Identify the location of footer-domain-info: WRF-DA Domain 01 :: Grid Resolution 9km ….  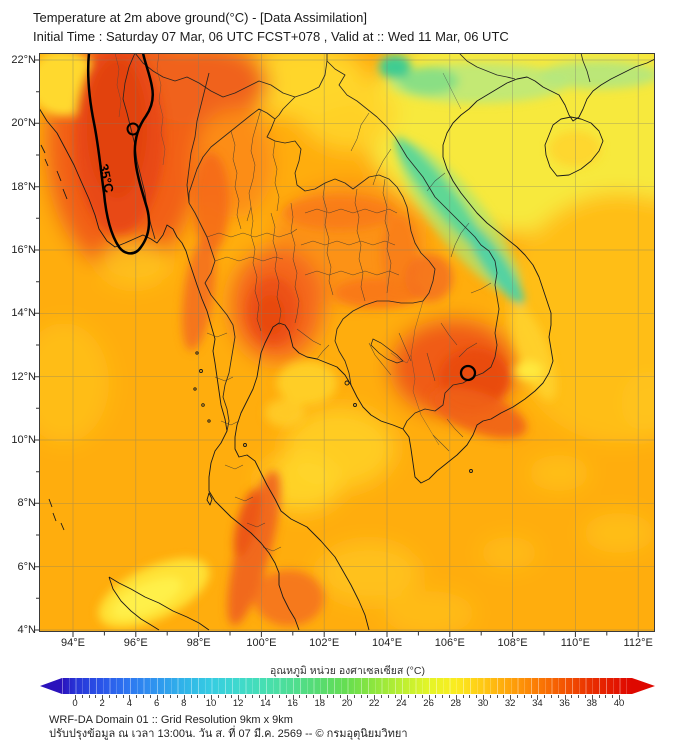
(171, 720).